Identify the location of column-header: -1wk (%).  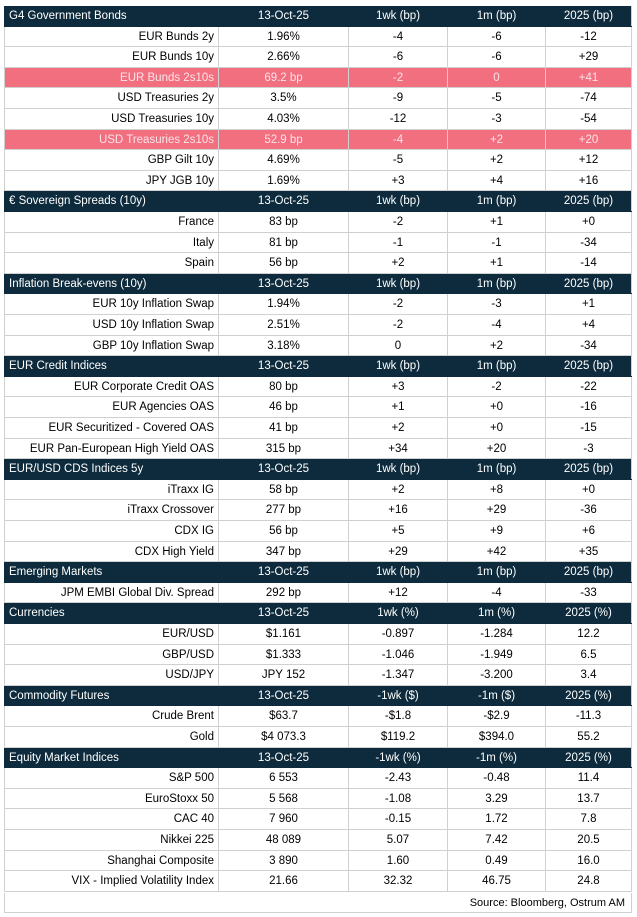
(397, 757).